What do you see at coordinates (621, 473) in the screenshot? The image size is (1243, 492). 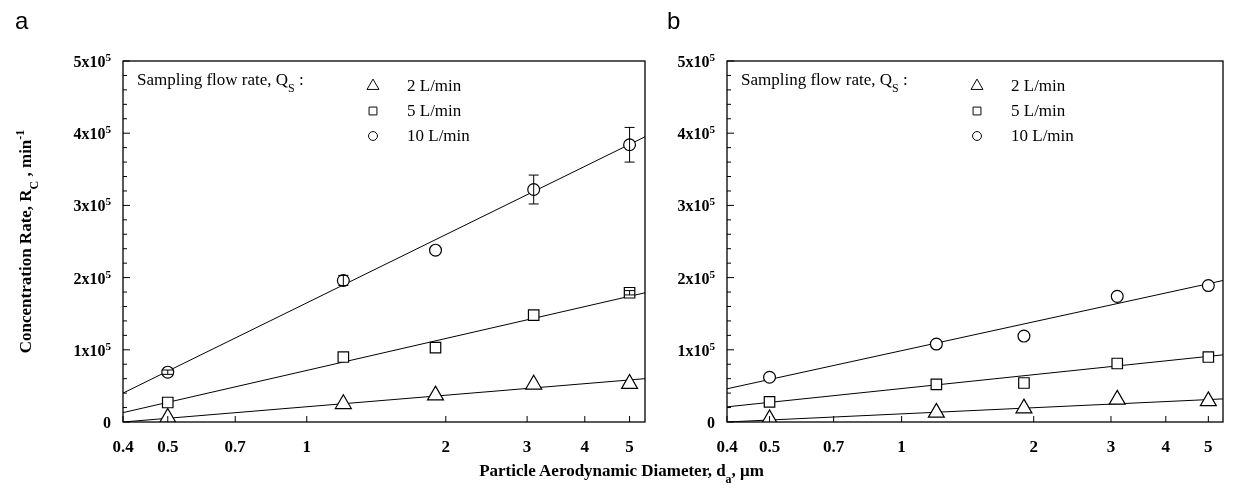 I see `x-axis-title: Particle Aerodynamic Diameter, d$_{a}$, μm` at bounding box center [621, 473].